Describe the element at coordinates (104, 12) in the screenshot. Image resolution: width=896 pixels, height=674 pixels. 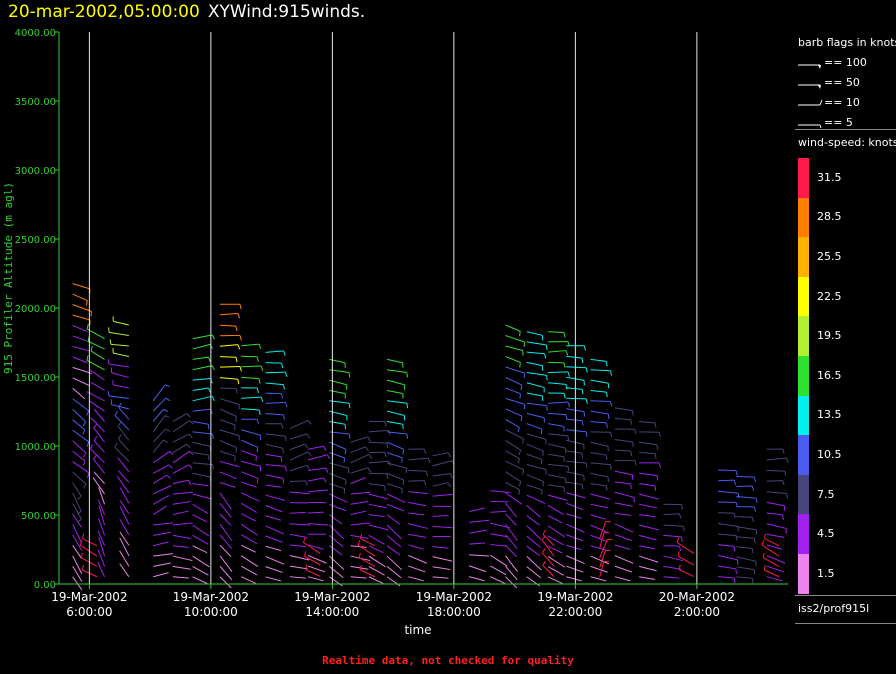
I see `title-date: 20-mar-2002,05:00:00` at that location.